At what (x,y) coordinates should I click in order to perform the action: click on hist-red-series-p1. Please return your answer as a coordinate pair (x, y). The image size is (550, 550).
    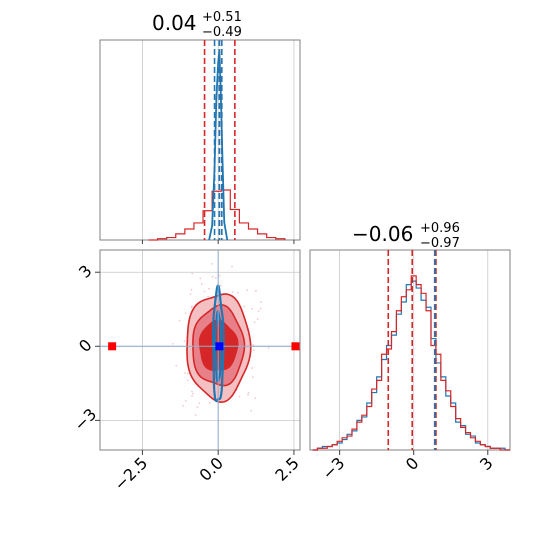
    Looking at the image, I should click on (217, 215).